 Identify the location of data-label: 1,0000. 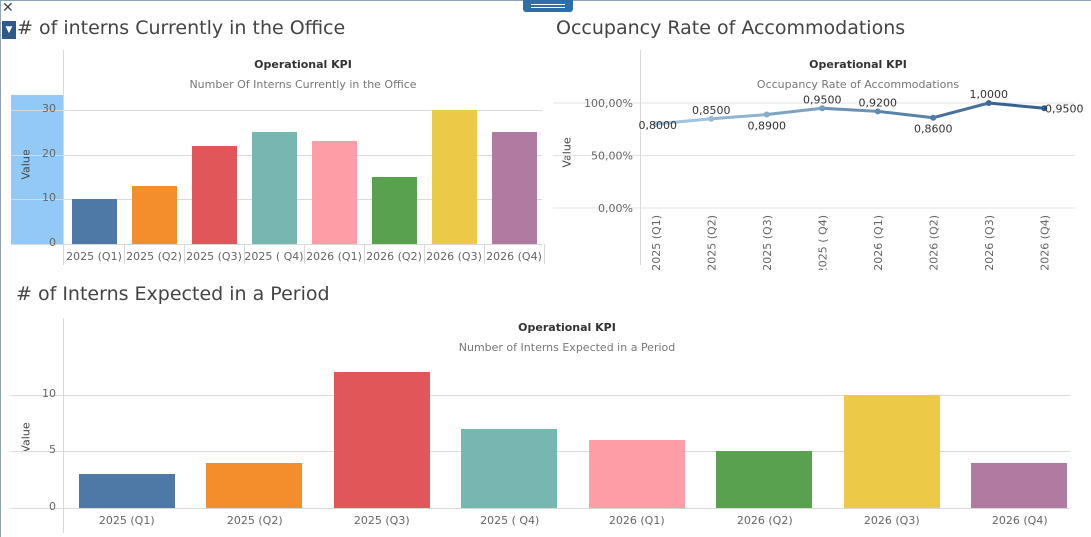
(989, 94).